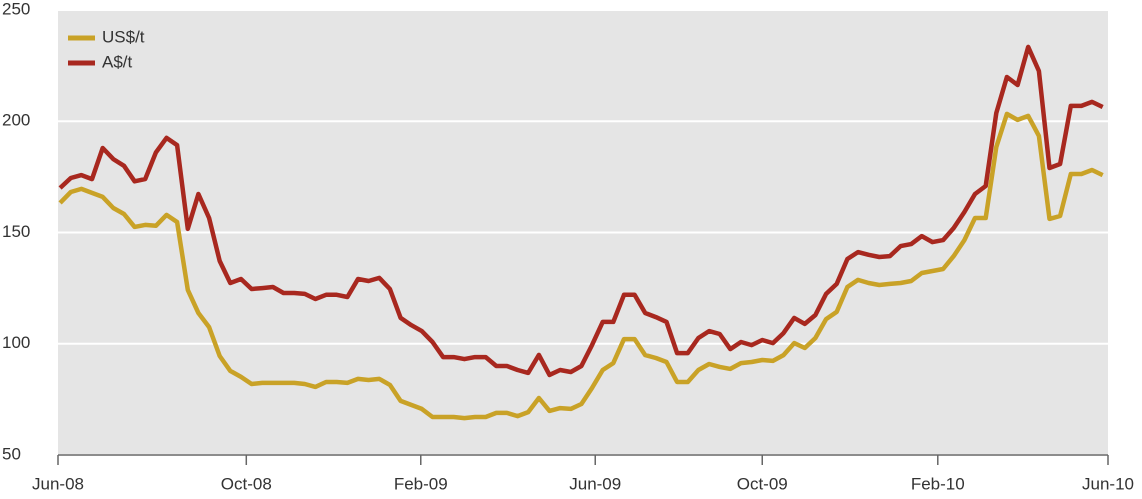 The width and height of the screenshot is (1142, 499). Describe the element at coordinates (595, 483) in the screenshot. I see `x-tick-label: Jun-09` at that location.